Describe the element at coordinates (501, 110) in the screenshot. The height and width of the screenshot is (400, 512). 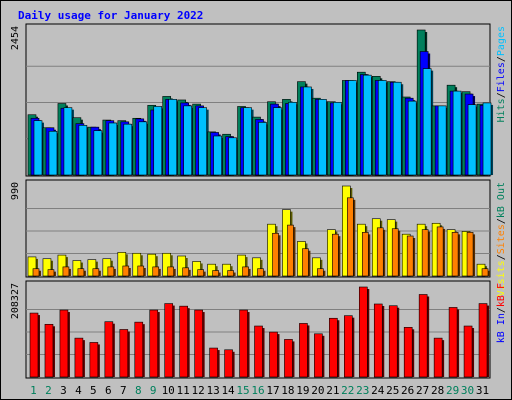
I see `legend-hits: Hits` at that location.